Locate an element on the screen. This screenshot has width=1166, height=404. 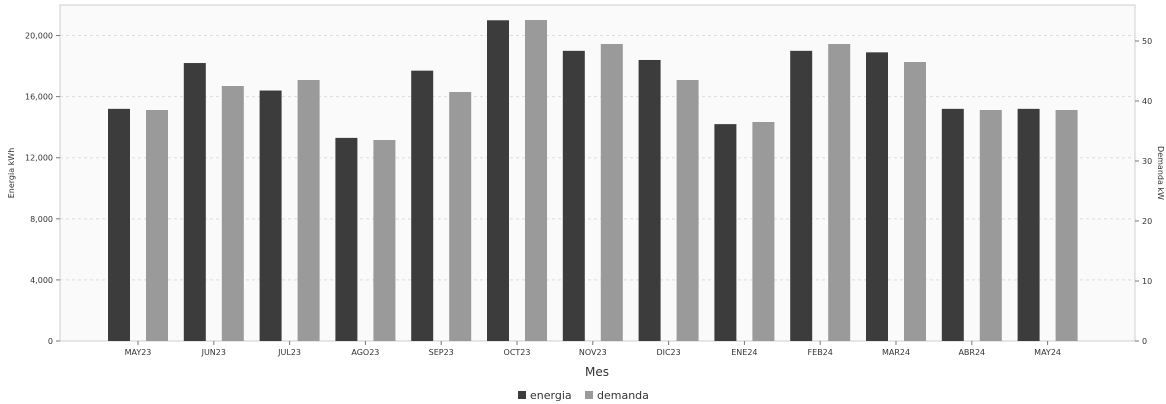
y-right-tick-label: 40 is located at coordinates (1147, 101).